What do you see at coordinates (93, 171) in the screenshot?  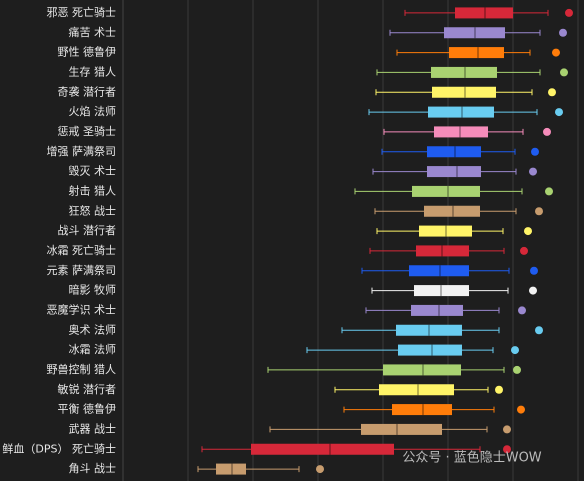 I see `y-tick-label: 毁灭 术士` at bounding box center [93, 171].